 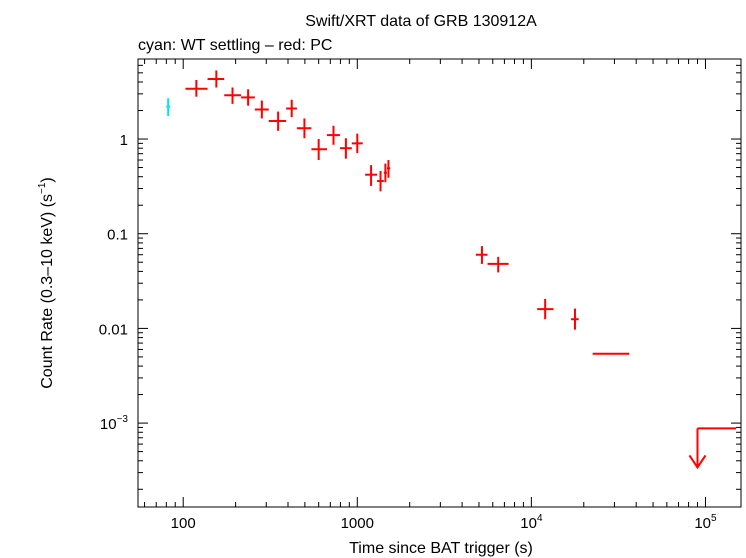 What do you see at coordinates (421, 21) in the screenshot?
I see `chart-title: Swift/XRT data of GRB 130912A` at bounding box center [421, 21].